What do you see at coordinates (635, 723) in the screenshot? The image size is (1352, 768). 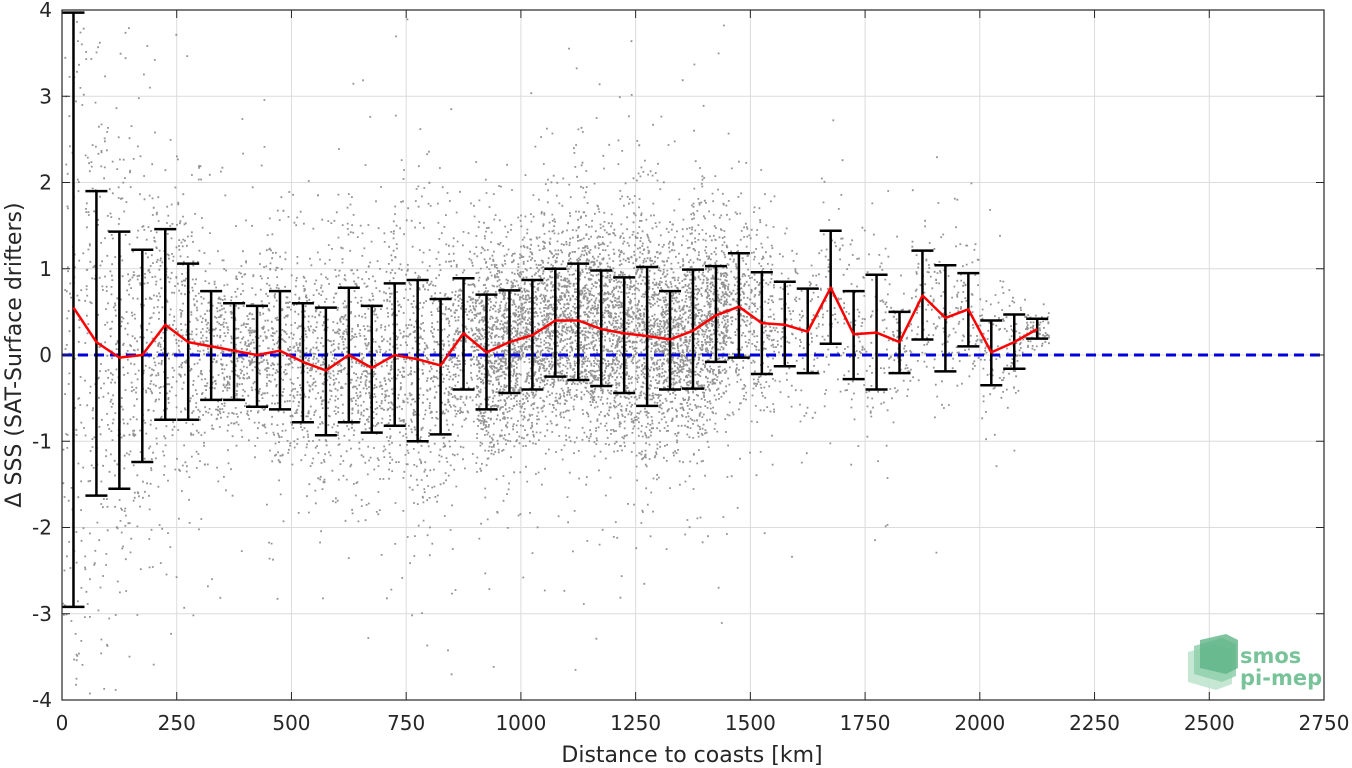 I see `x-tick-label: 1250` at bounding box center [635, 723].